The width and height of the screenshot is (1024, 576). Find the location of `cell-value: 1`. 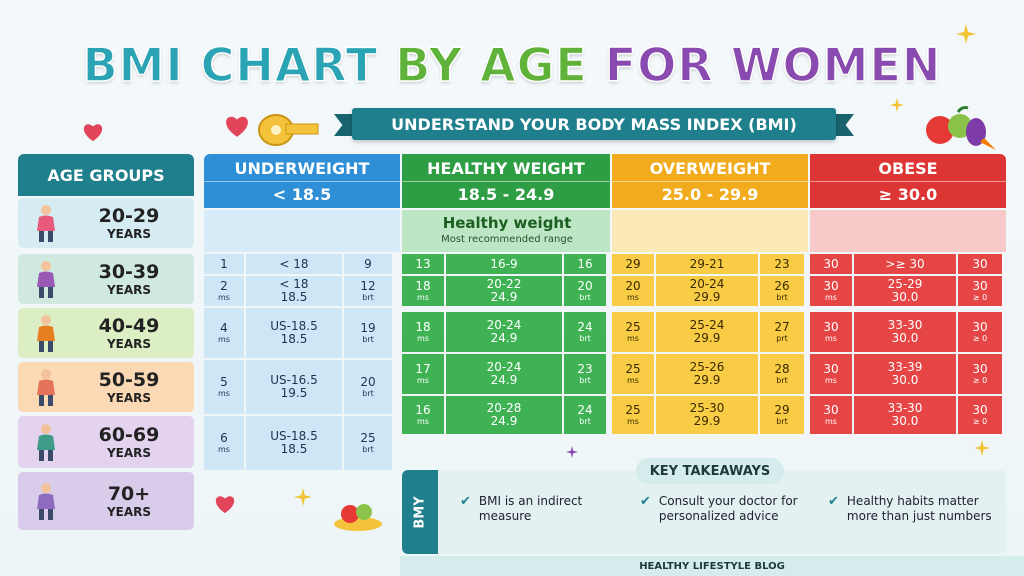

cell-value: 1 is located at coordinates (224, 263).